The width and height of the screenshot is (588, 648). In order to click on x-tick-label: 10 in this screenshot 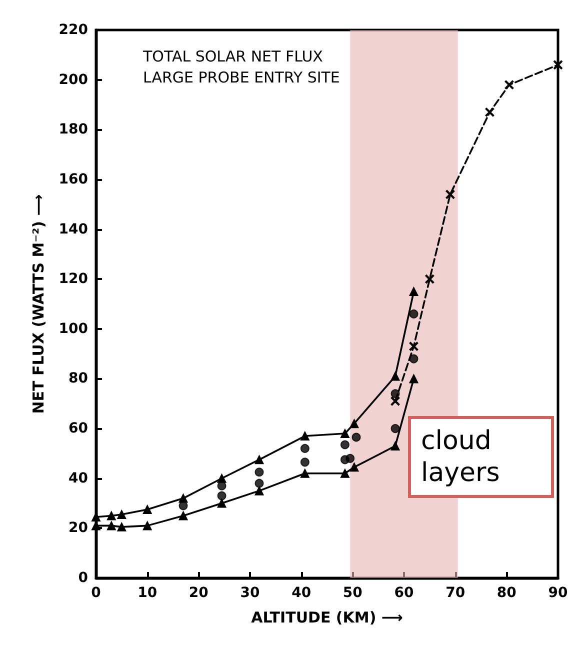, I will do `click(148, 593)`.